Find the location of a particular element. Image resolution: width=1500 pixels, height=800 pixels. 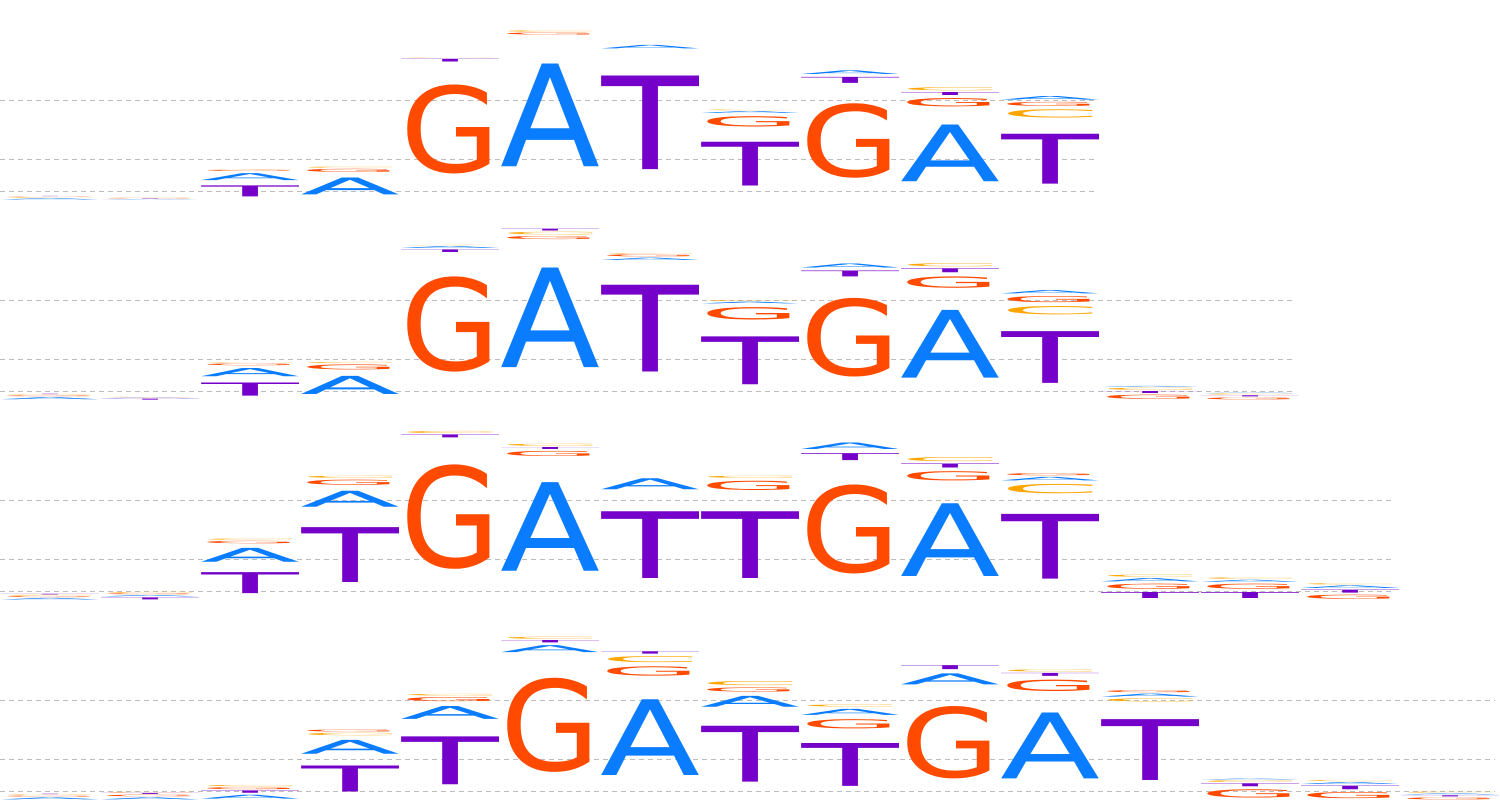

logo-position-4: AGC is located at coordinates (350, 381).